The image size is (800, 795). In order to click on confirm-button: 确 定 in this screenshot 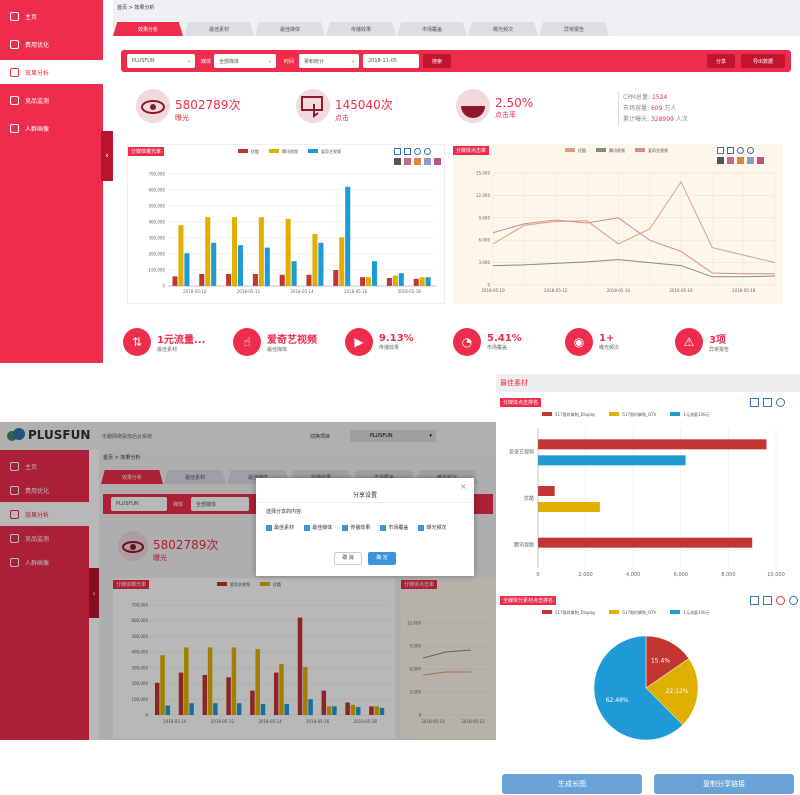, I will do `click(382, 558)`.